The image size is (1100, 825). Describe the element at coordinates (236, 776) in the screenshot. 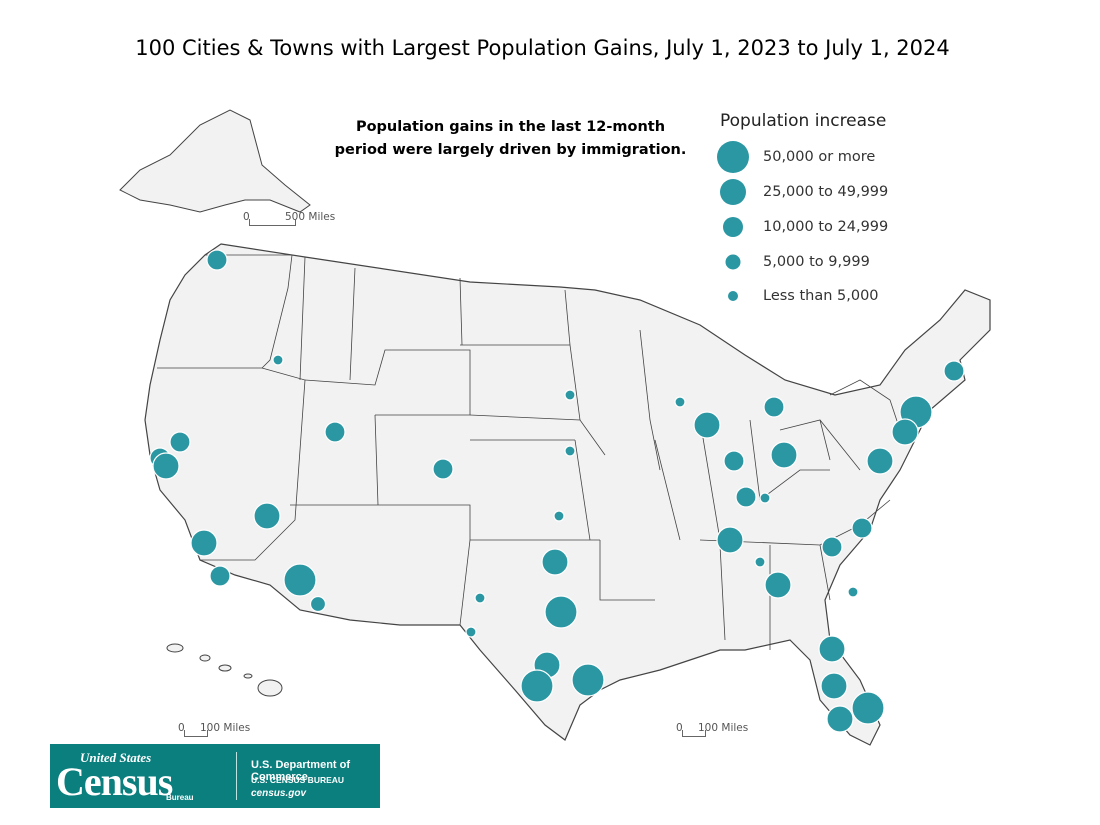

I see `logo-divider` at that location.